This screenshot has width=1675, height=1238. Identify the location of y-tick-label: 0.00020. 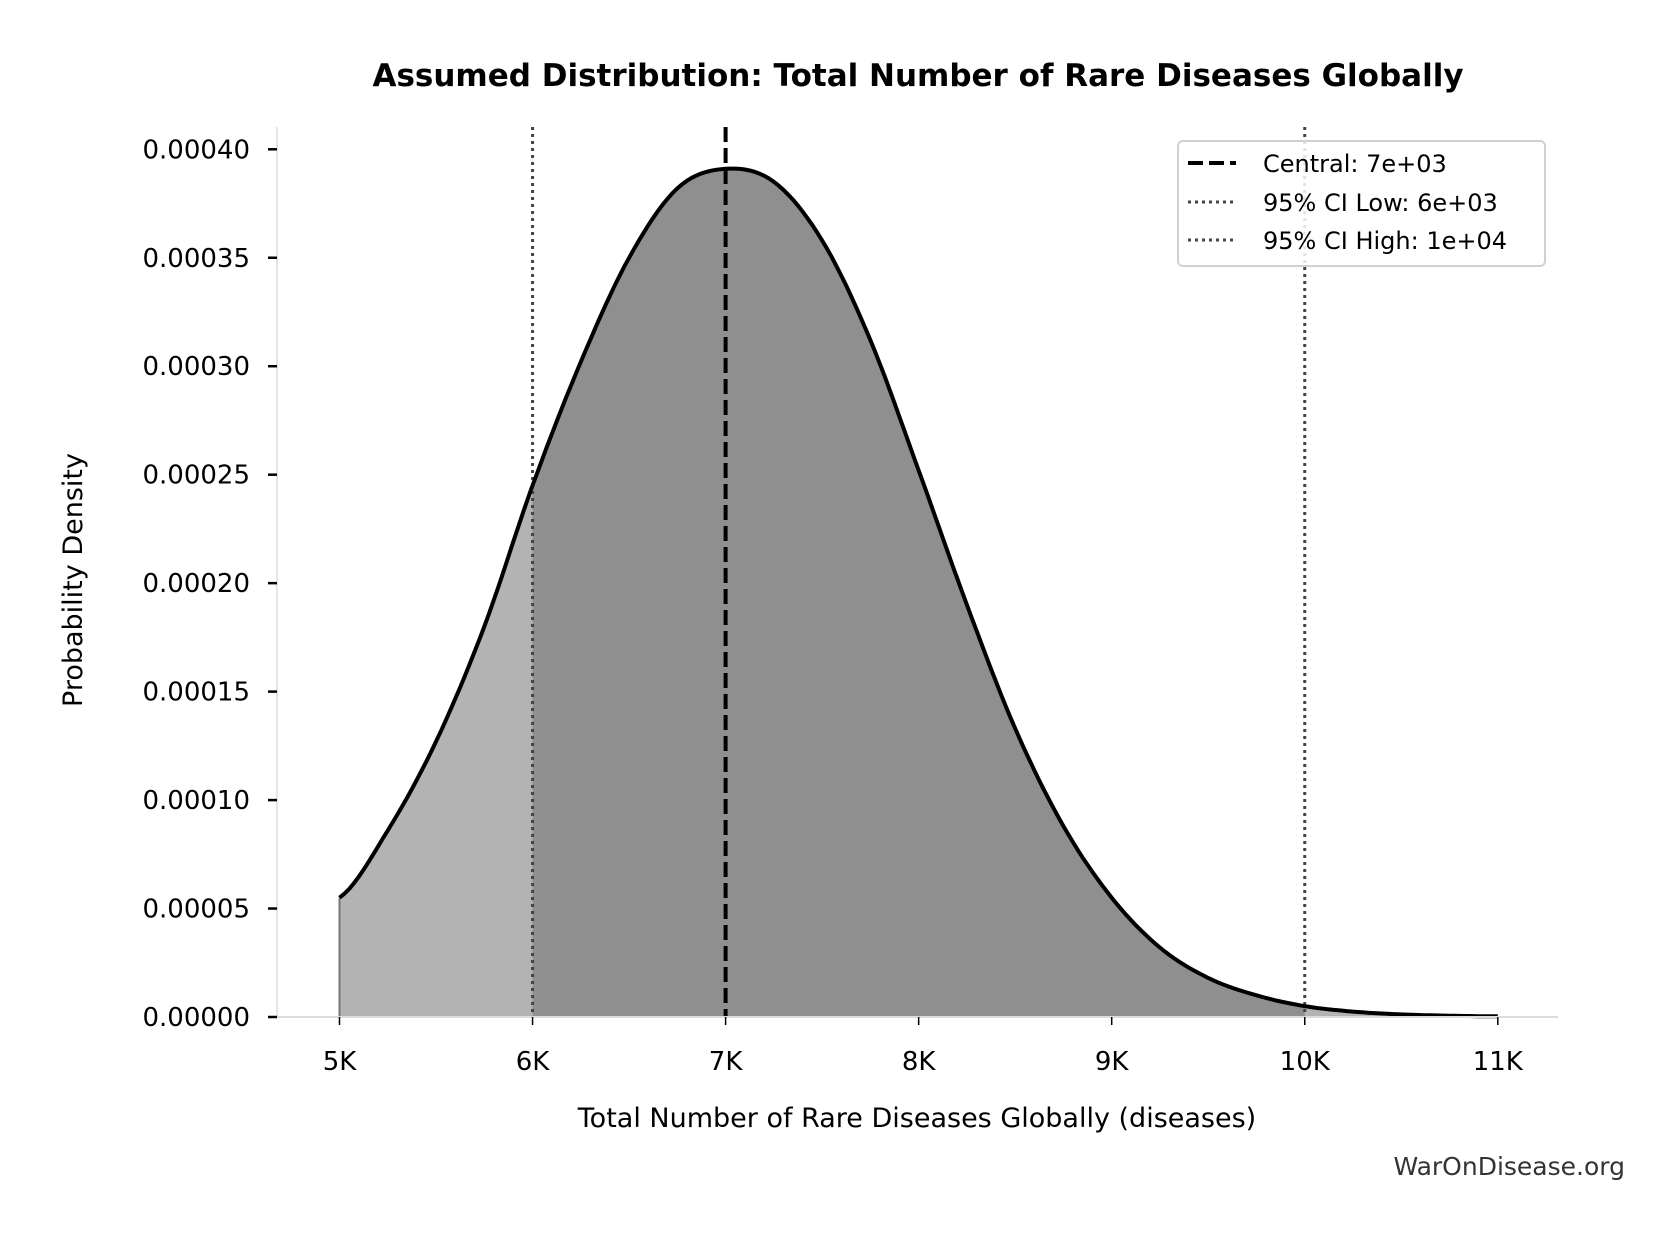
(196, 584).